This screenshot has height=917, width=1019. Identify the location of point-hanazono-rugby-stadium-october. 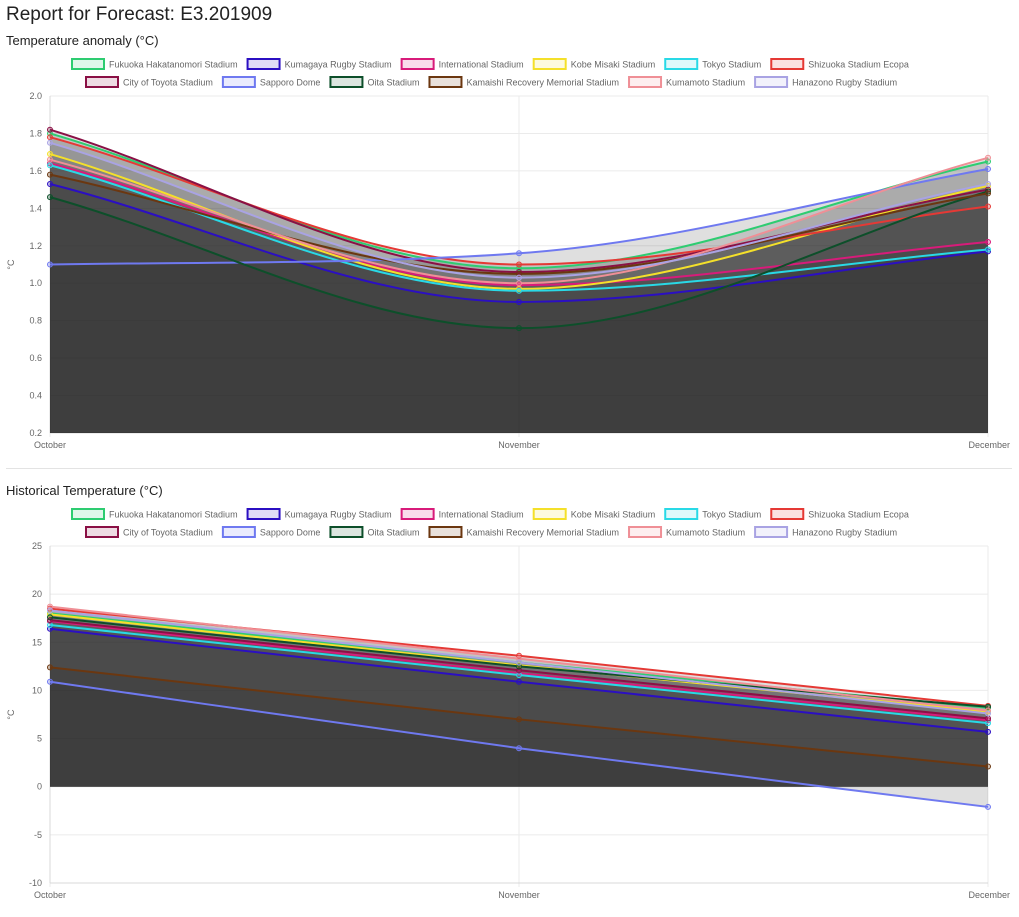
(50, 142).